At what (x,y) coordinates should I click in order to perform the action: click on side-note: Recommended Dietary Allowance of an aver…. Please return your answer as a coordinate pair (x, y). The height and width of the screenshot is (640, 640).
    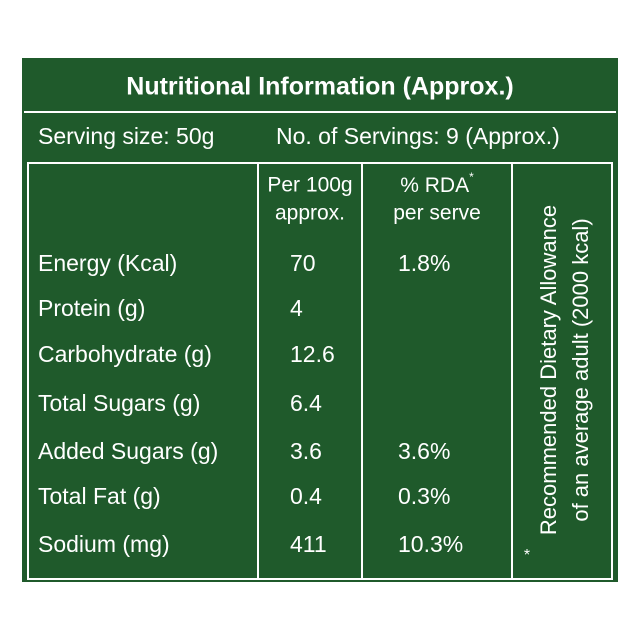
    Looking at the image, I should click on (564, 370).